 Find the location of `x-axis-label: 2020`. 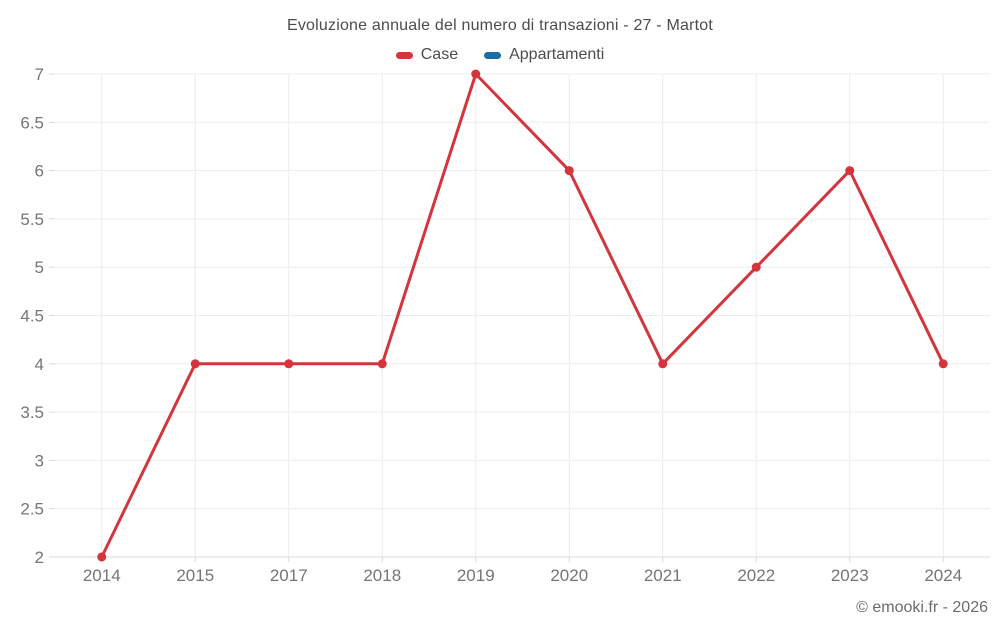

x-axis-label: 2020 is located at coordinates (569, 575).